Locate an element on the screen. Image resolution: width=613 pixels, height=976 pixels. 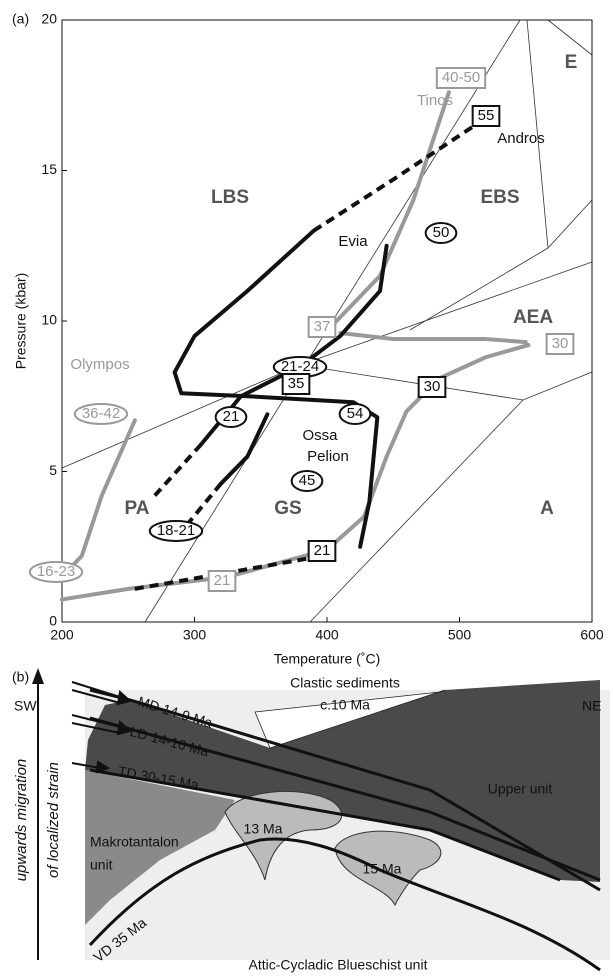
y-tick-label: 10 is located at coordinates (49, 320).